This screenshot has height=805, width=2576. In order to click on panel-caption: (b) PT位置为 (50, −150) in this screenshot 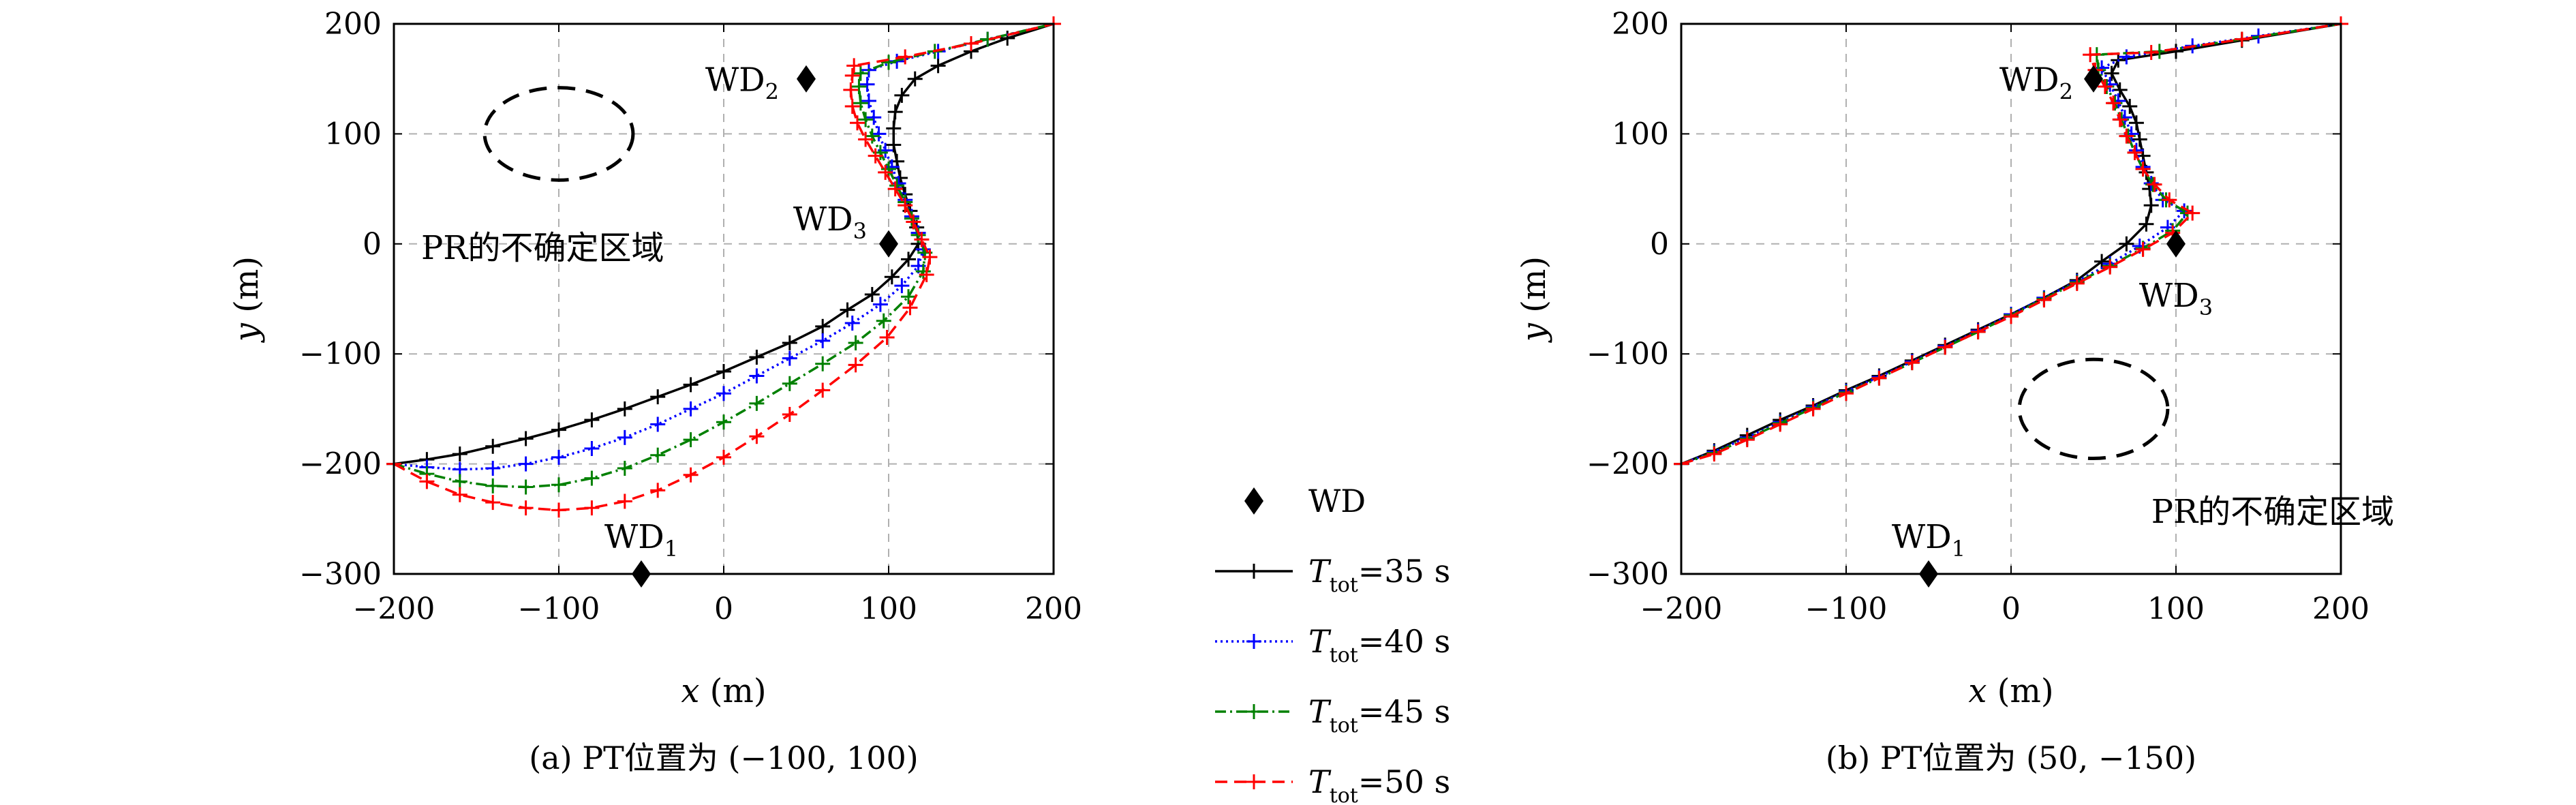, I will do `click(2011, 758)`.